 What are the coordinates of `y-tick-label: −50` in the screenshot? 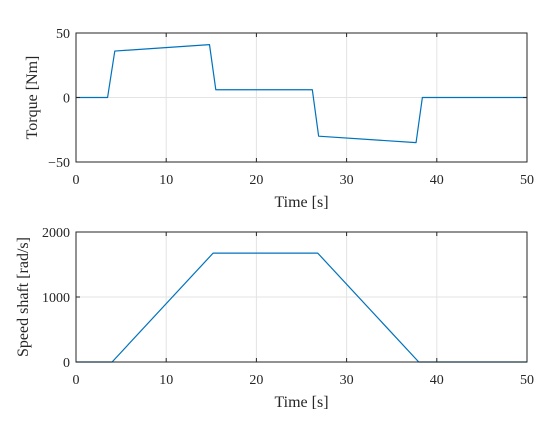 It's located at (59, 163).